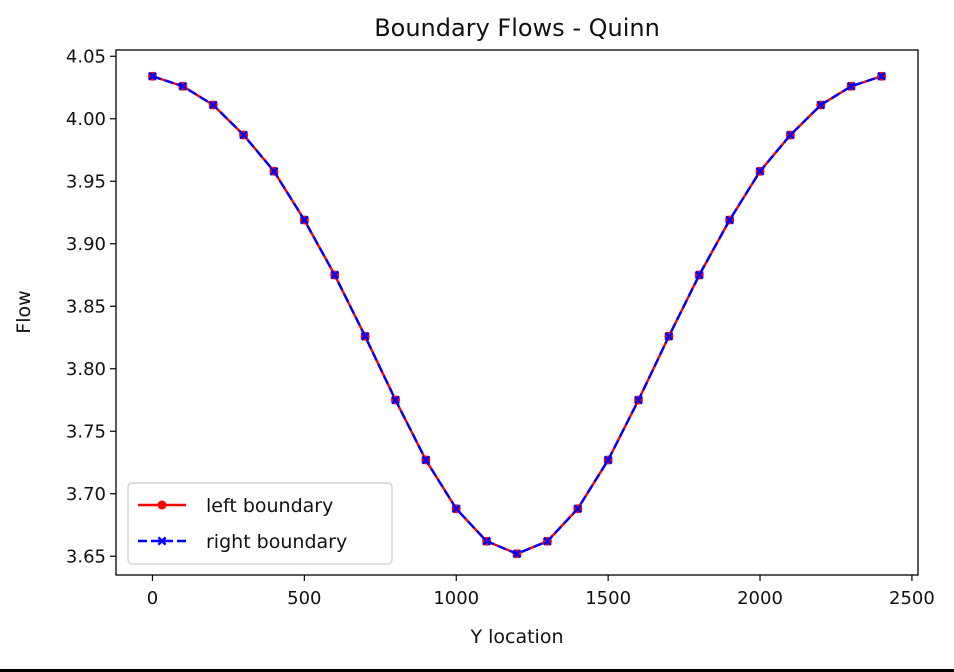 The width and height of the screenshot is (954, 672). What do you see at coordinates (86, 306) in the screenshot?
I see `y-tick-label: 3.85` at bounding box center [86, 306].